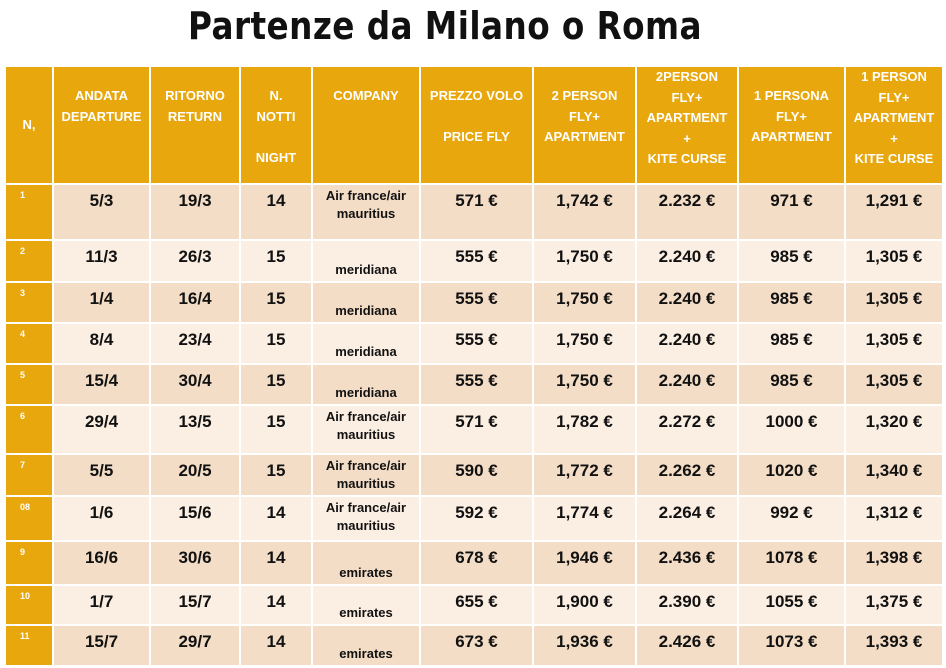 This screenshot has width=946, height=668. What do you see at coordinates (29, 261) in the screenshot?
I see `row-index: 2` at bounding box center [29, 261].